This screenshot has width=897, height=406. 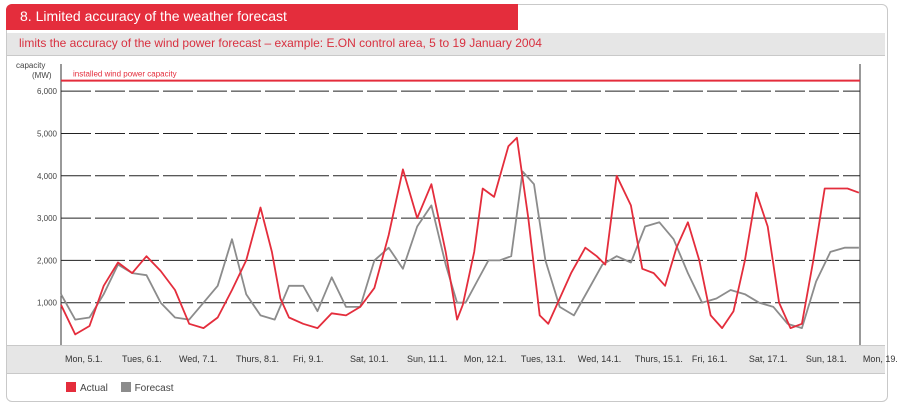 I want to click on x-tick-label: Sun, 18.1., so click(x=826, y=359).